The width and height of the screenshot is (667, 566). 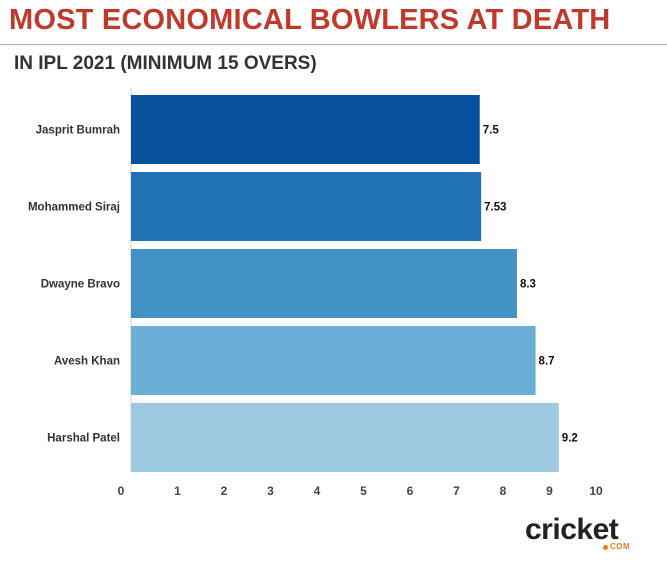 I want to click on cricket-com-logo: cricket COM, so click(x=585, y=533).